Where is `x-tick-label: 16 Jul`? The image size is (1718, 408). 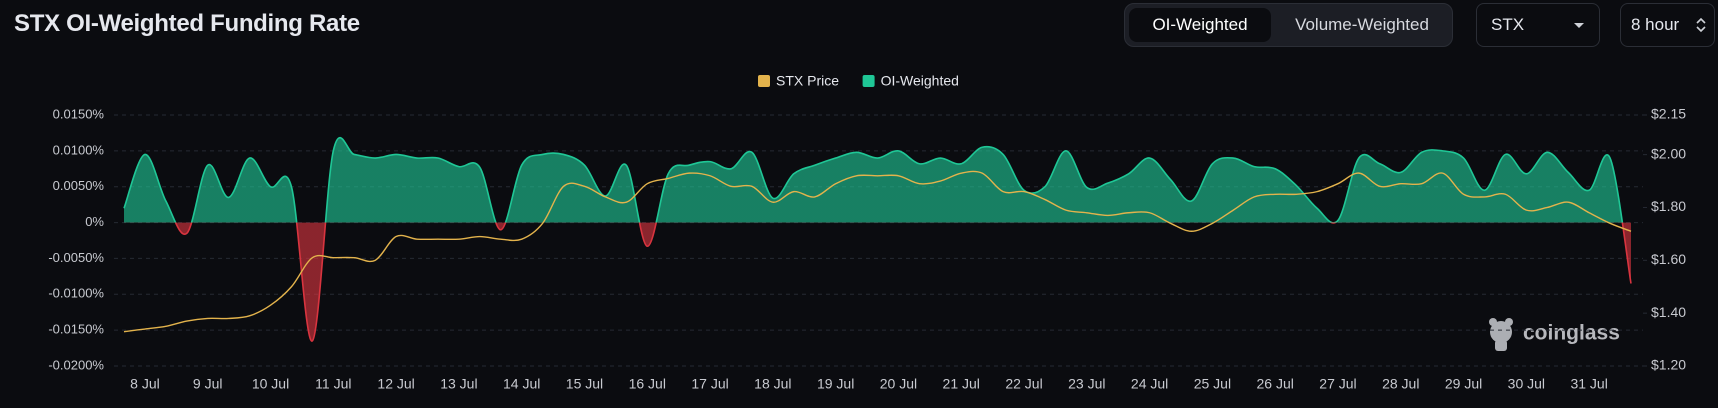
x-tick-label: 16 Jul is located at coordinates (647, 384).